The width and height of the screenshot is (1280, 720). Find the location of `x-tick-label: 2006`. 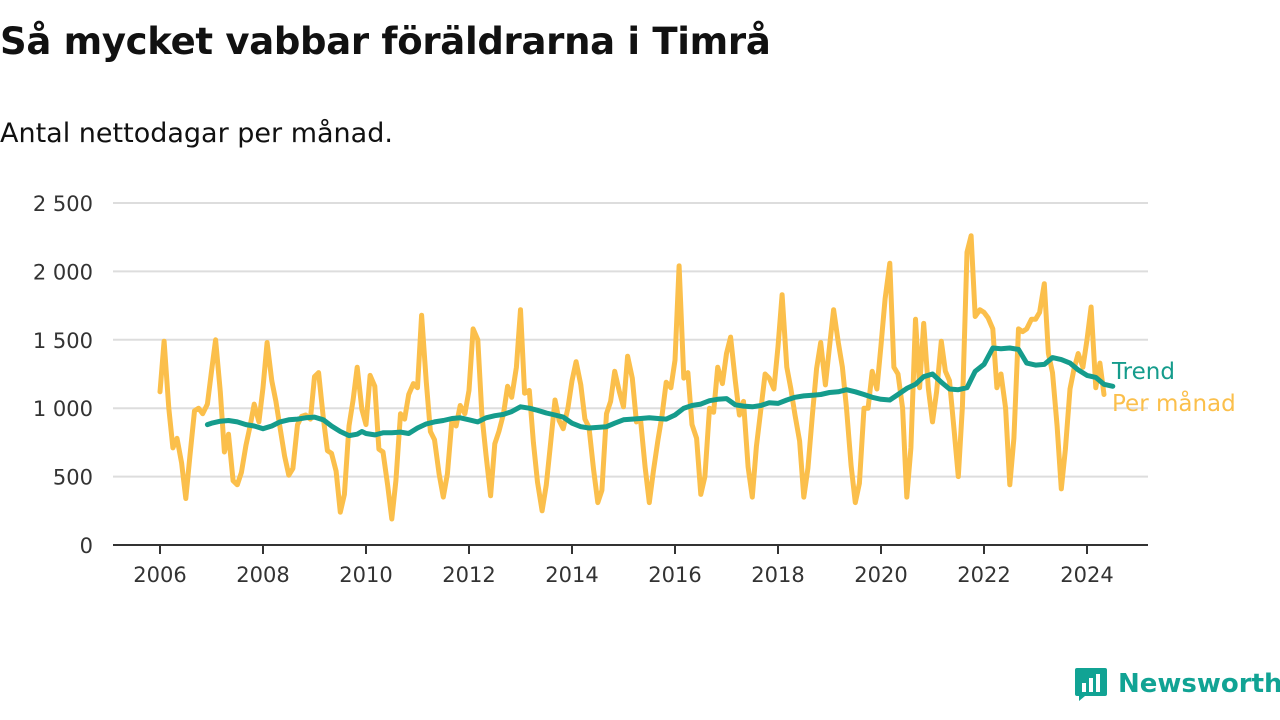

x-tick-label: 2006 is located at coordinates (159, 575).